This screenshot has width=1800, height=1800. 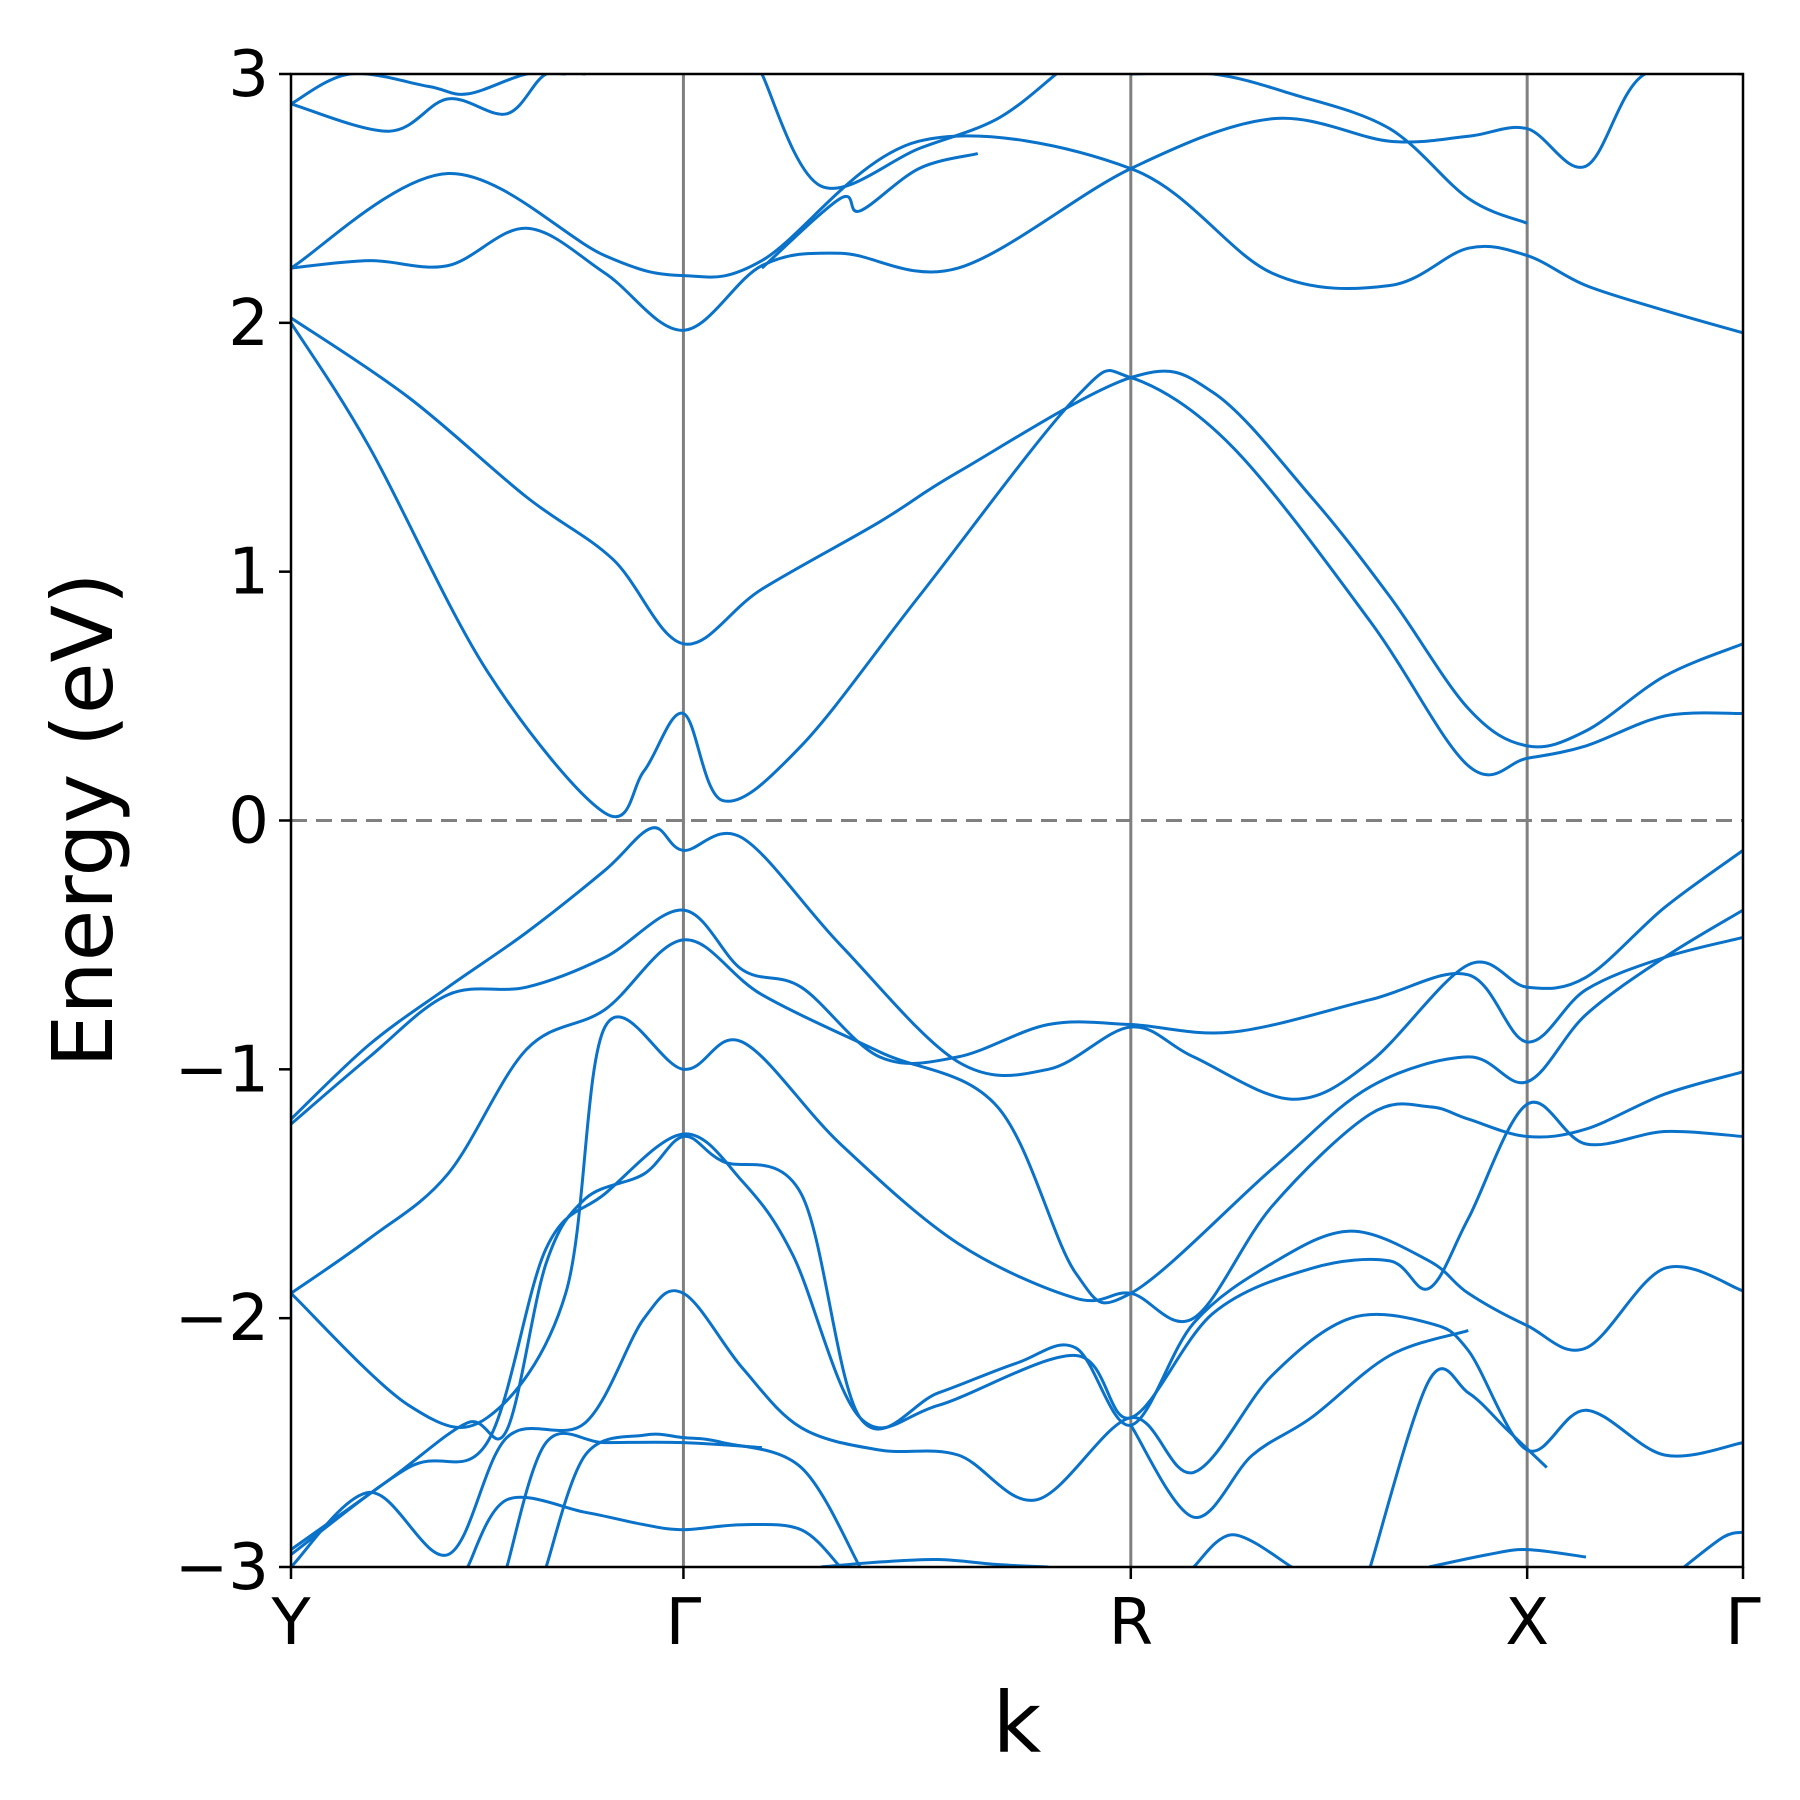 I want to click on y-tick-label: 0, so click(x=248, y=822).